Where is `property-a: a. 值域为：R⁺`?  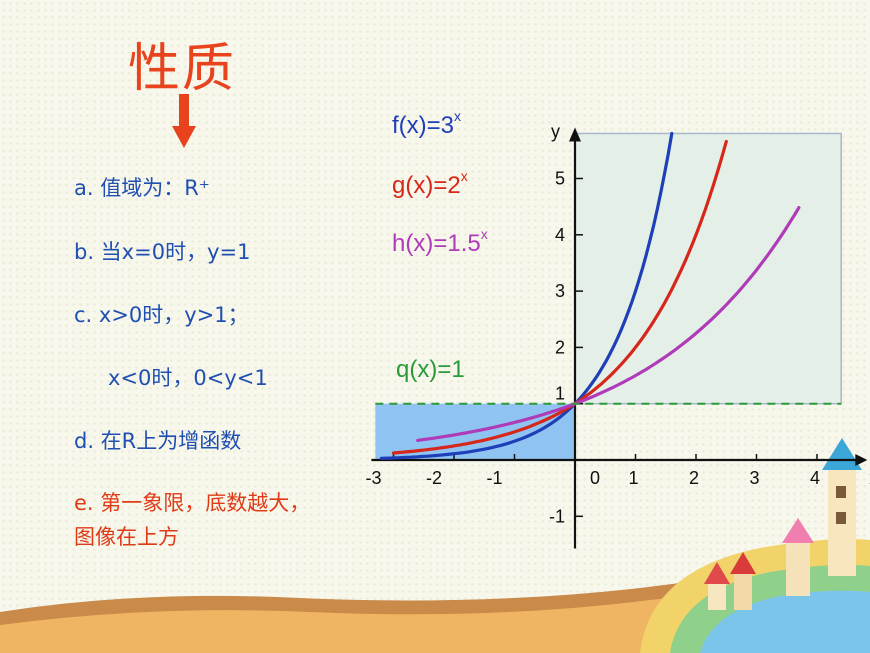 property-a: a. 值域为：R⁺ is located at coordinates (142, 188).